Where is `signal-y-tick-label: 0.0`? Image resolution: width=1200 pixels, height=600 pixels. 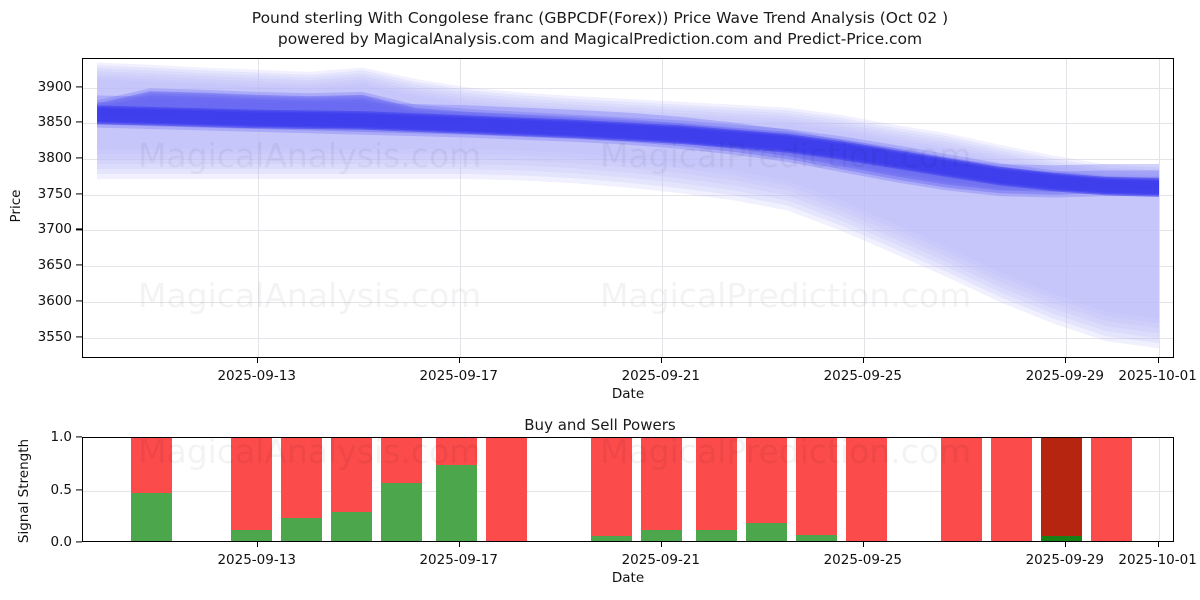 signal-y-tick-label: 0.0 is located at coordinates (61, 542).